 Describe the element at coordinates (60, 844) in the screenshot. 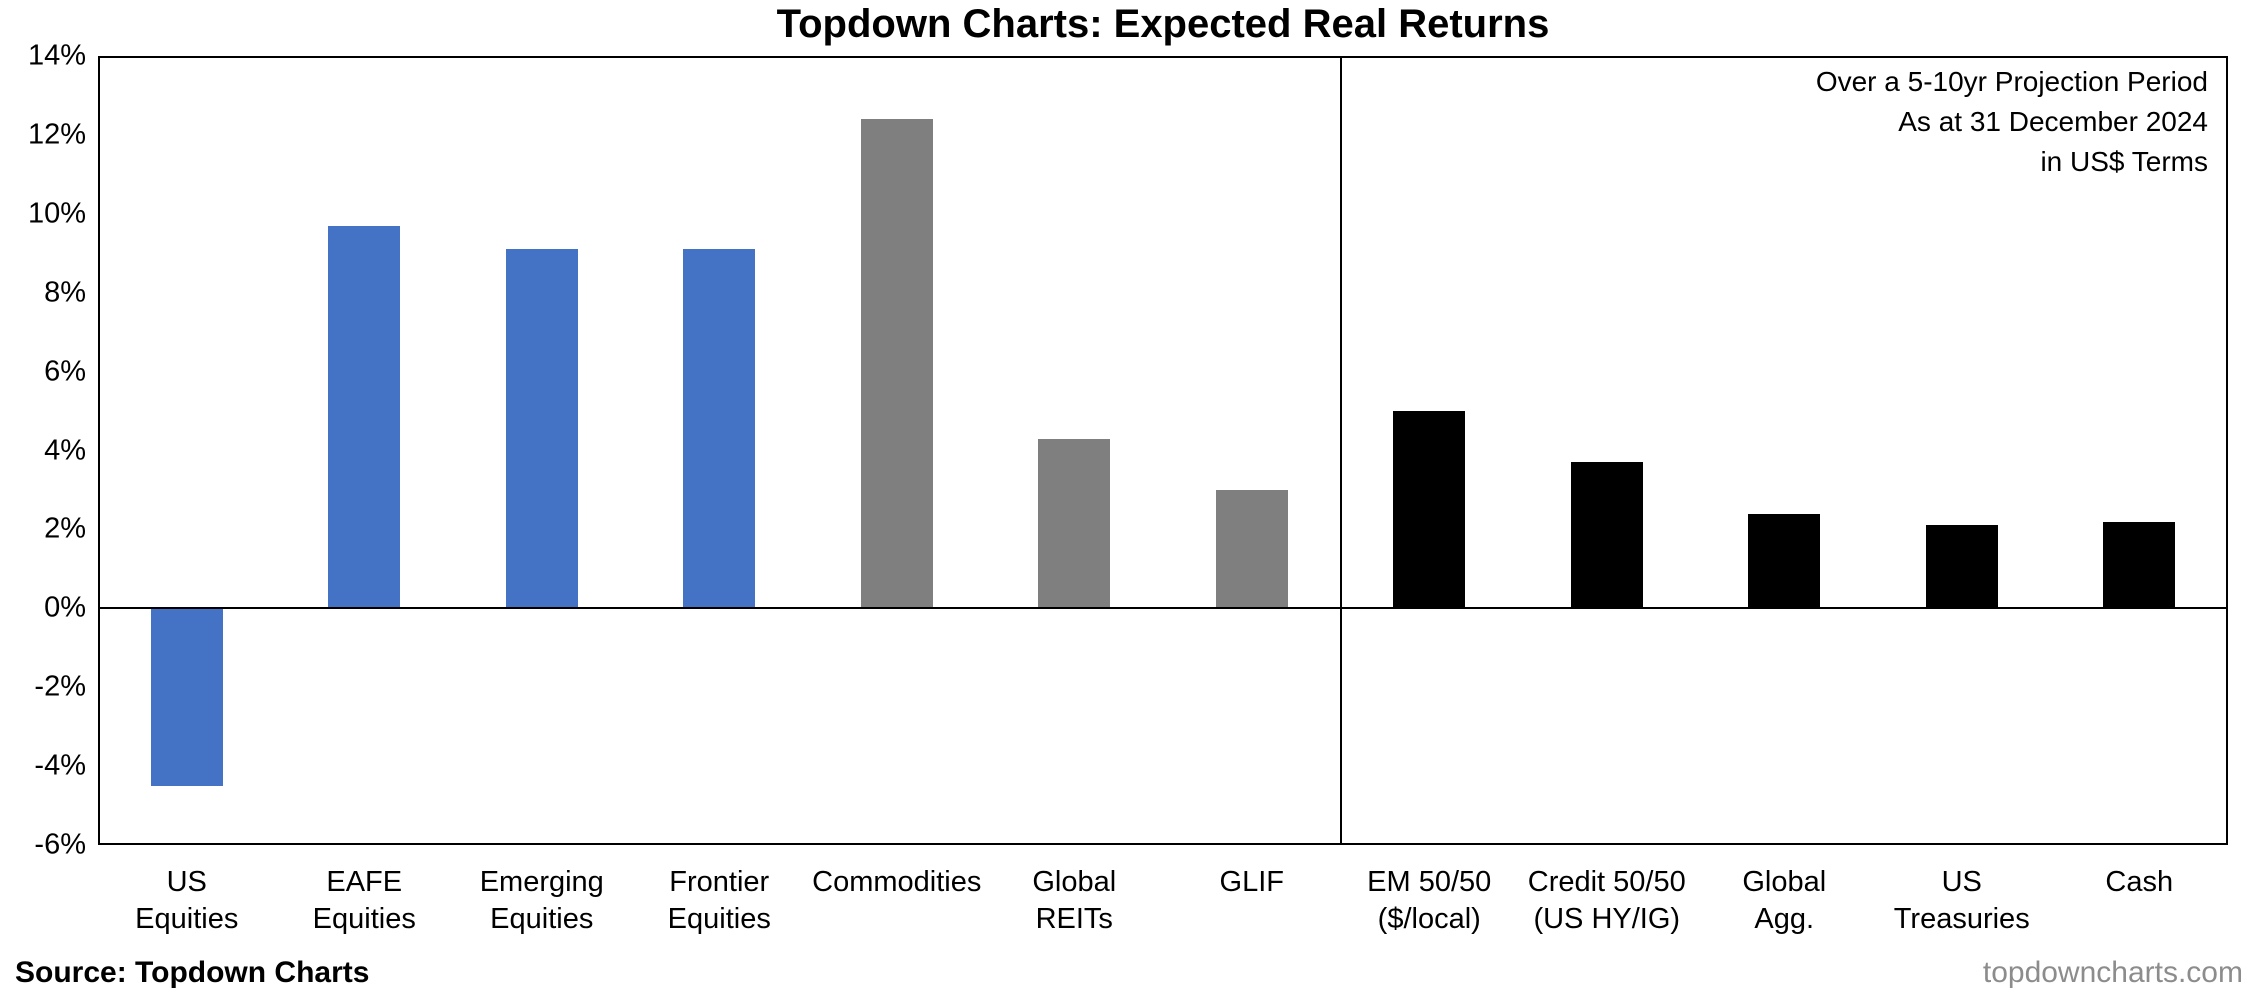

I see `y-axis-tick-label: -6%` at that location.